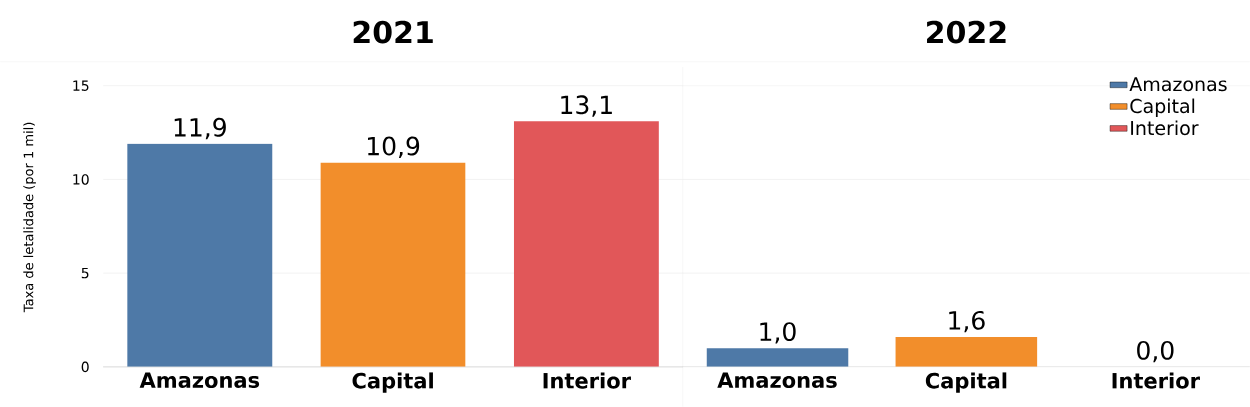 Image resolution: width=1250 pixels, height=407 pixels. I want to click on chart-title: 2021, so click(393, 32).